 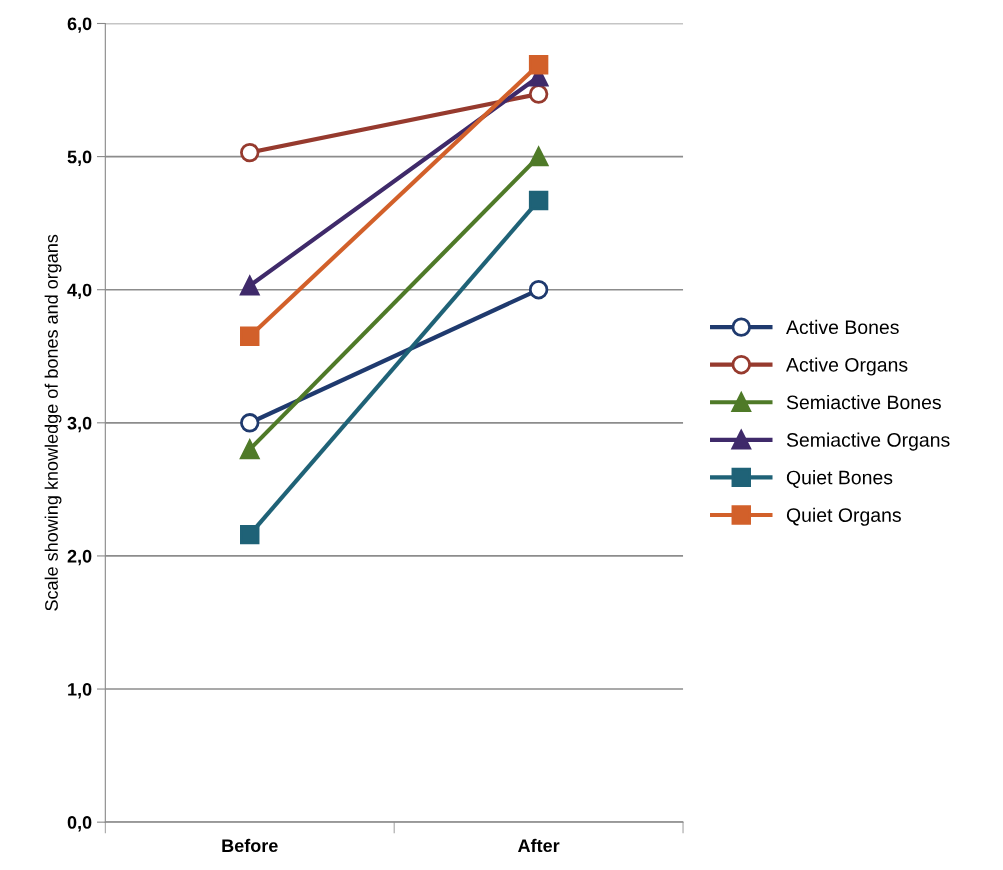 I want to click on legend-label: Active Organs, so click(x=847, y=366).